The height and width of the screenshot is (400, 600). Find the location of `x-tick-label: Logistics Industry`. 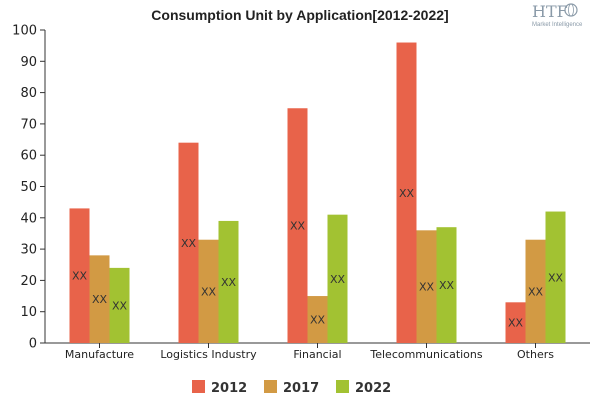

x-tick-label: Logistics Industry is located at coordinates (208, 354).